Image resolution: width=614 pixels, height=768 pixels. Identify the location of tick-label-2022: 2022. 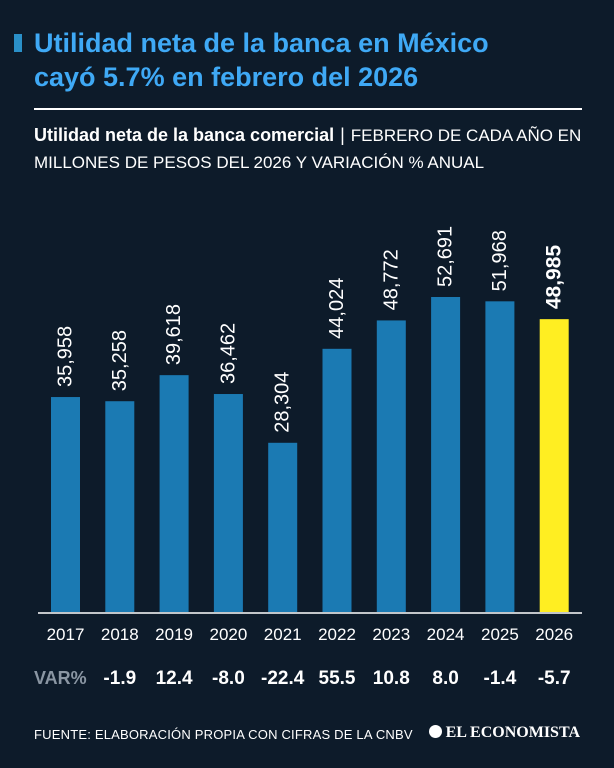
(337, 634).